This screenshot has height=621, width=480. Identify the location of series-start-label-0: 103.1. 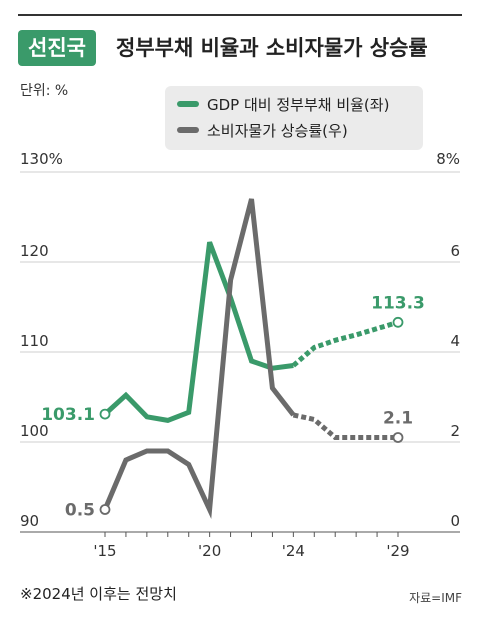
(68, 415).